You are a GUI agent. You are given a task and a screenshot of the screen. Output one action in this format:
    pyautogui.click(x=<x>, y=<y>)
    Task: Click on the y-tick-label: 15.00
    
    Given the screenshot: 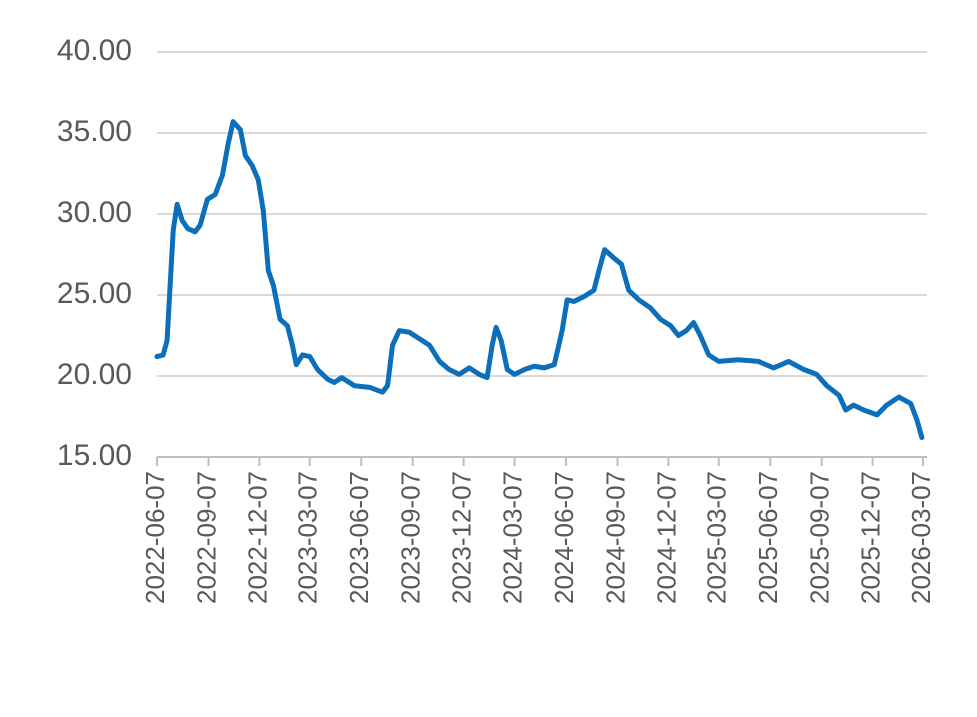 What is the action you would take?
    pyautogui.click(x=94, y=455)
    